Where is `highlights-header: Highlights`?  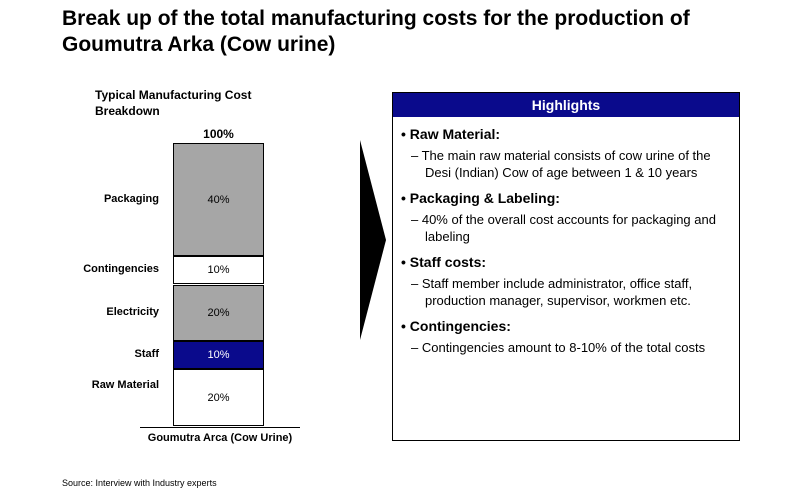 highlights-header: Highlights is located at coordinates (566, 105).